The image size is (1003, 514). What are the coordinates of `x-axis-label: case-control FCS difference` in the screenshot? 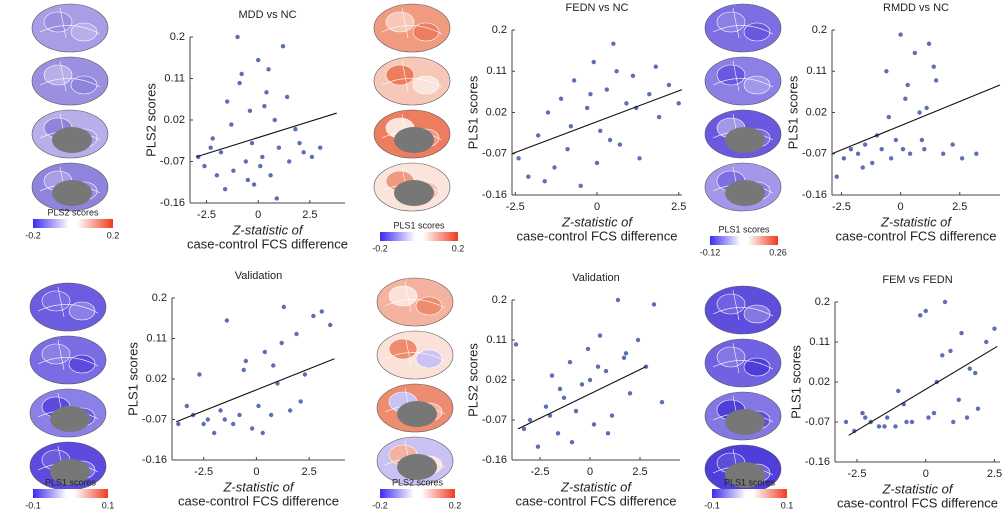 It's located at (596, 500).